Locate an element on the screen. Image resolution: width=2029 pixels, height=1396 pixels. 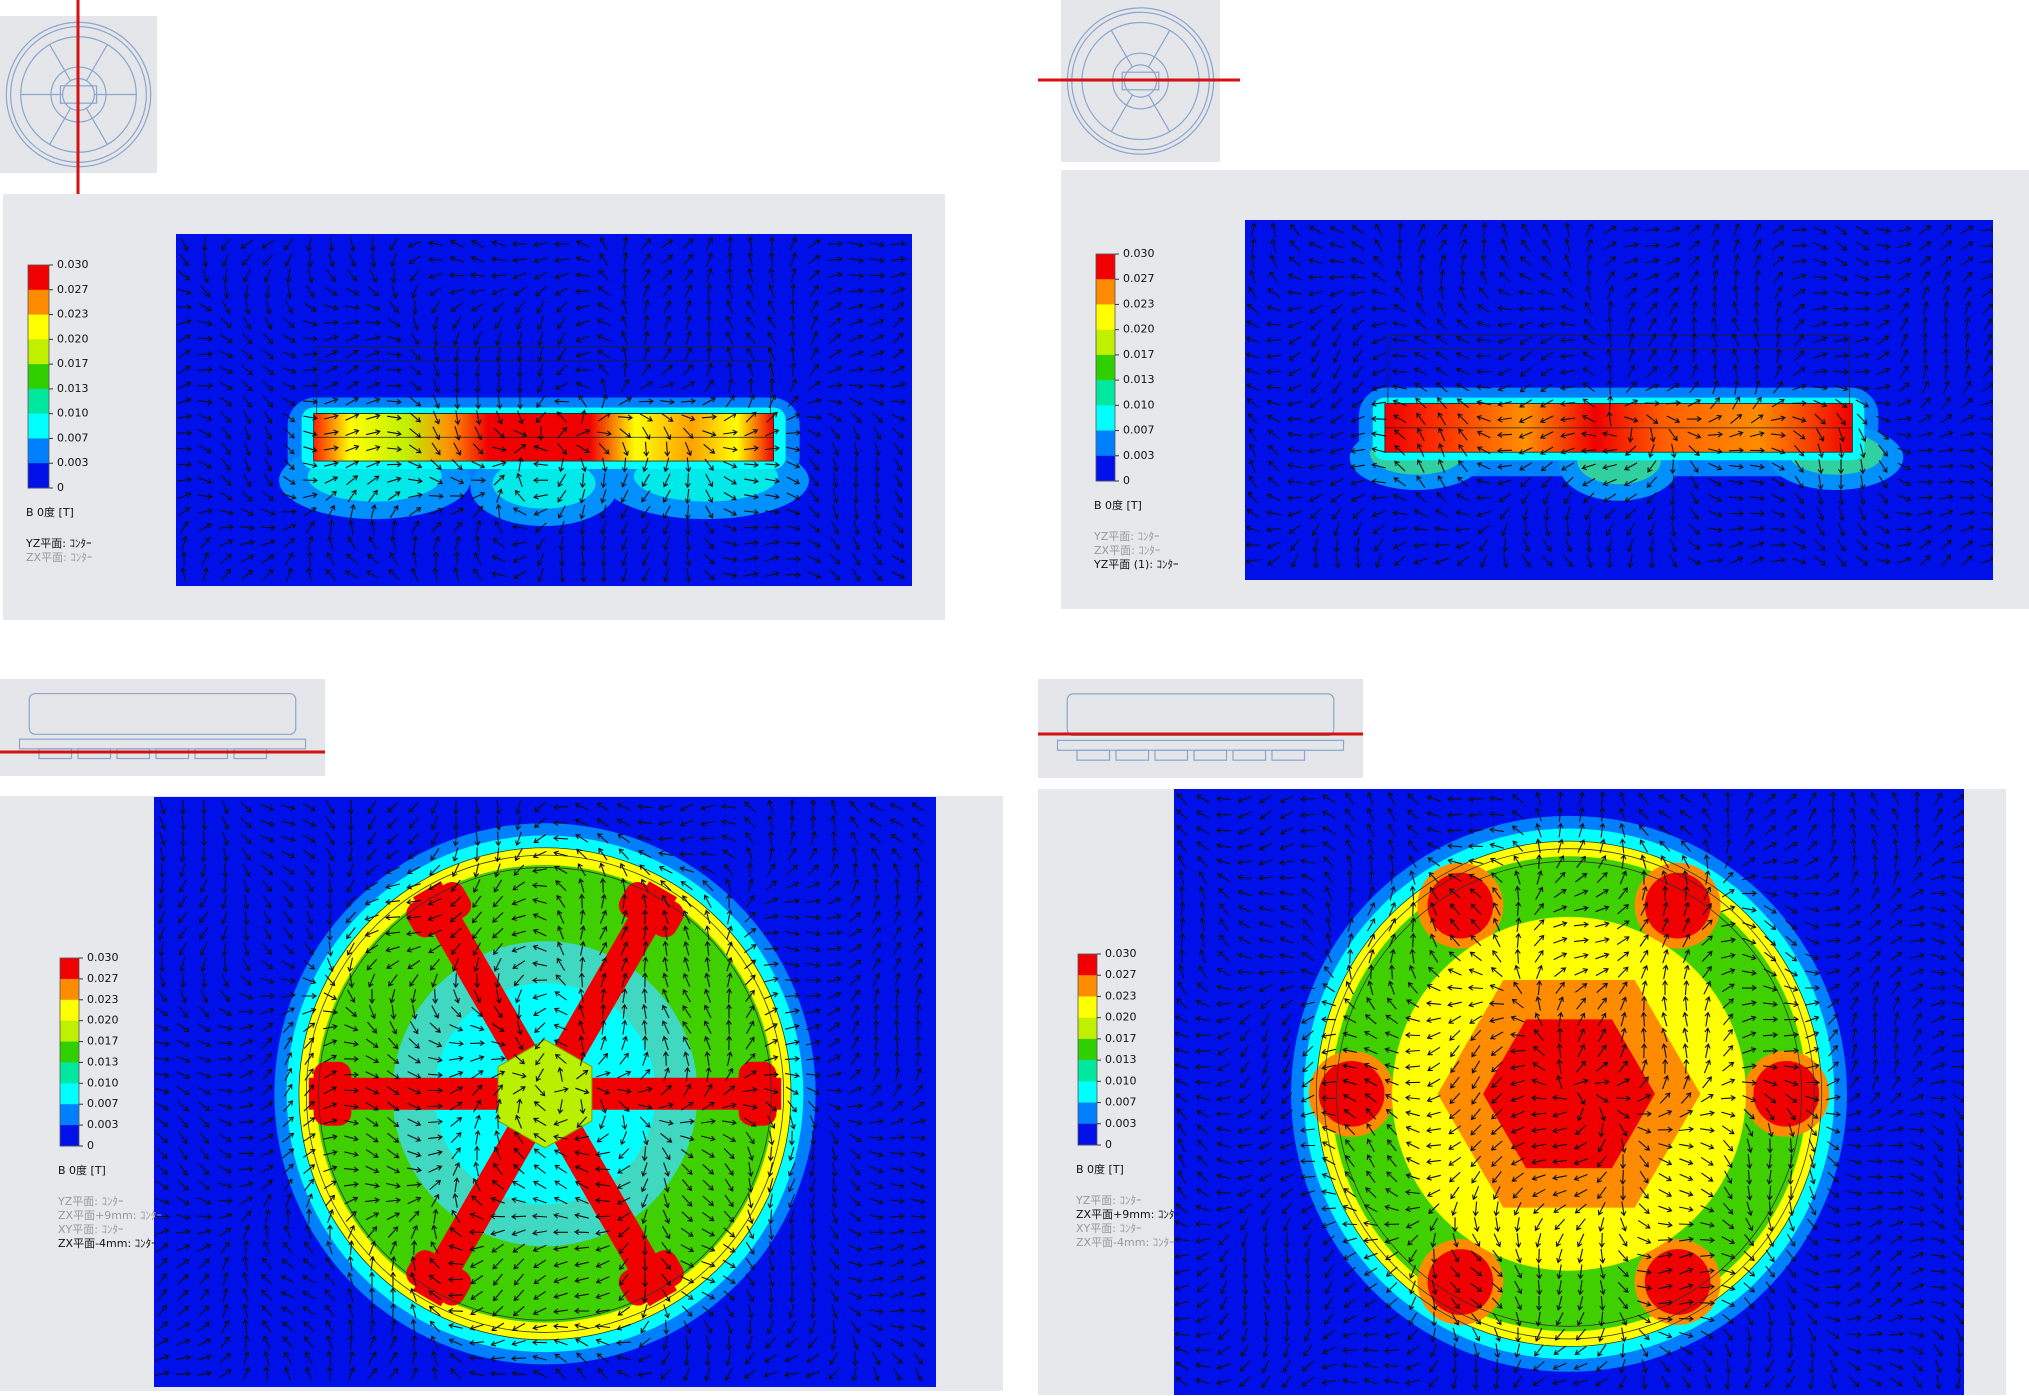
field-plot is located at coordinates (544, 410).